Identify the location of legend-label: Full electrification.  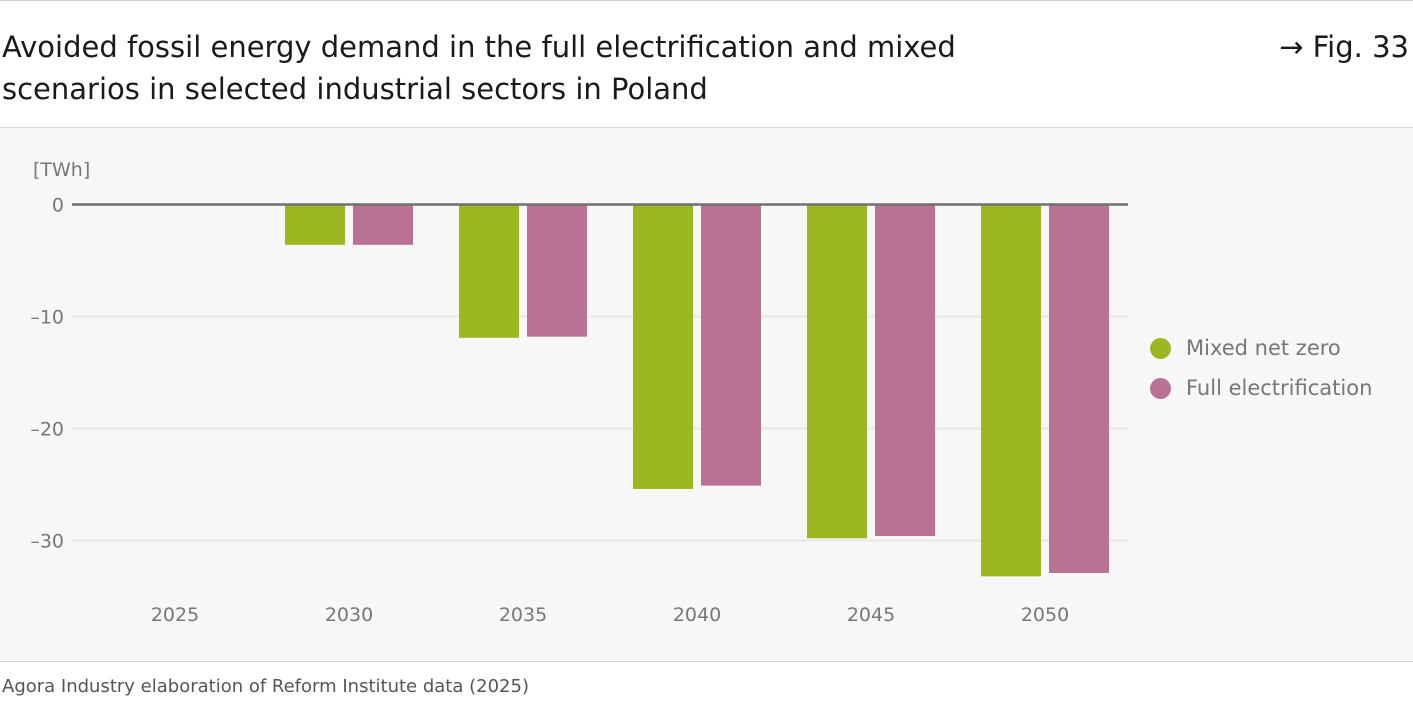
(1279, 388).